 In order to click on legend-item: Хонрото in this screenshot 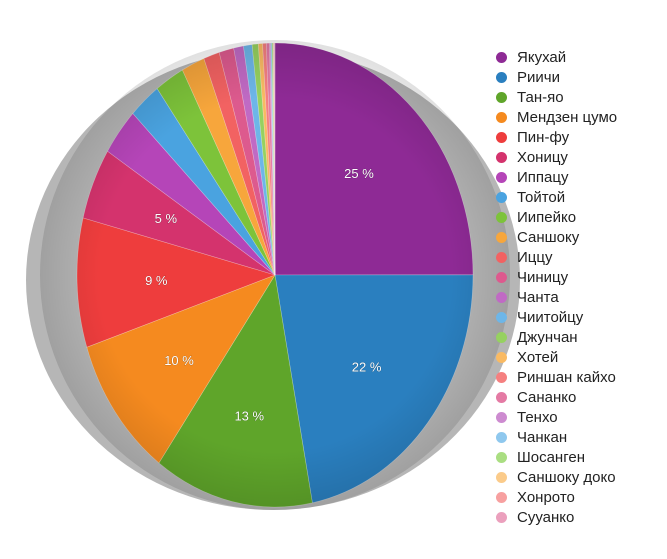, I will do `click(556, 497)`.